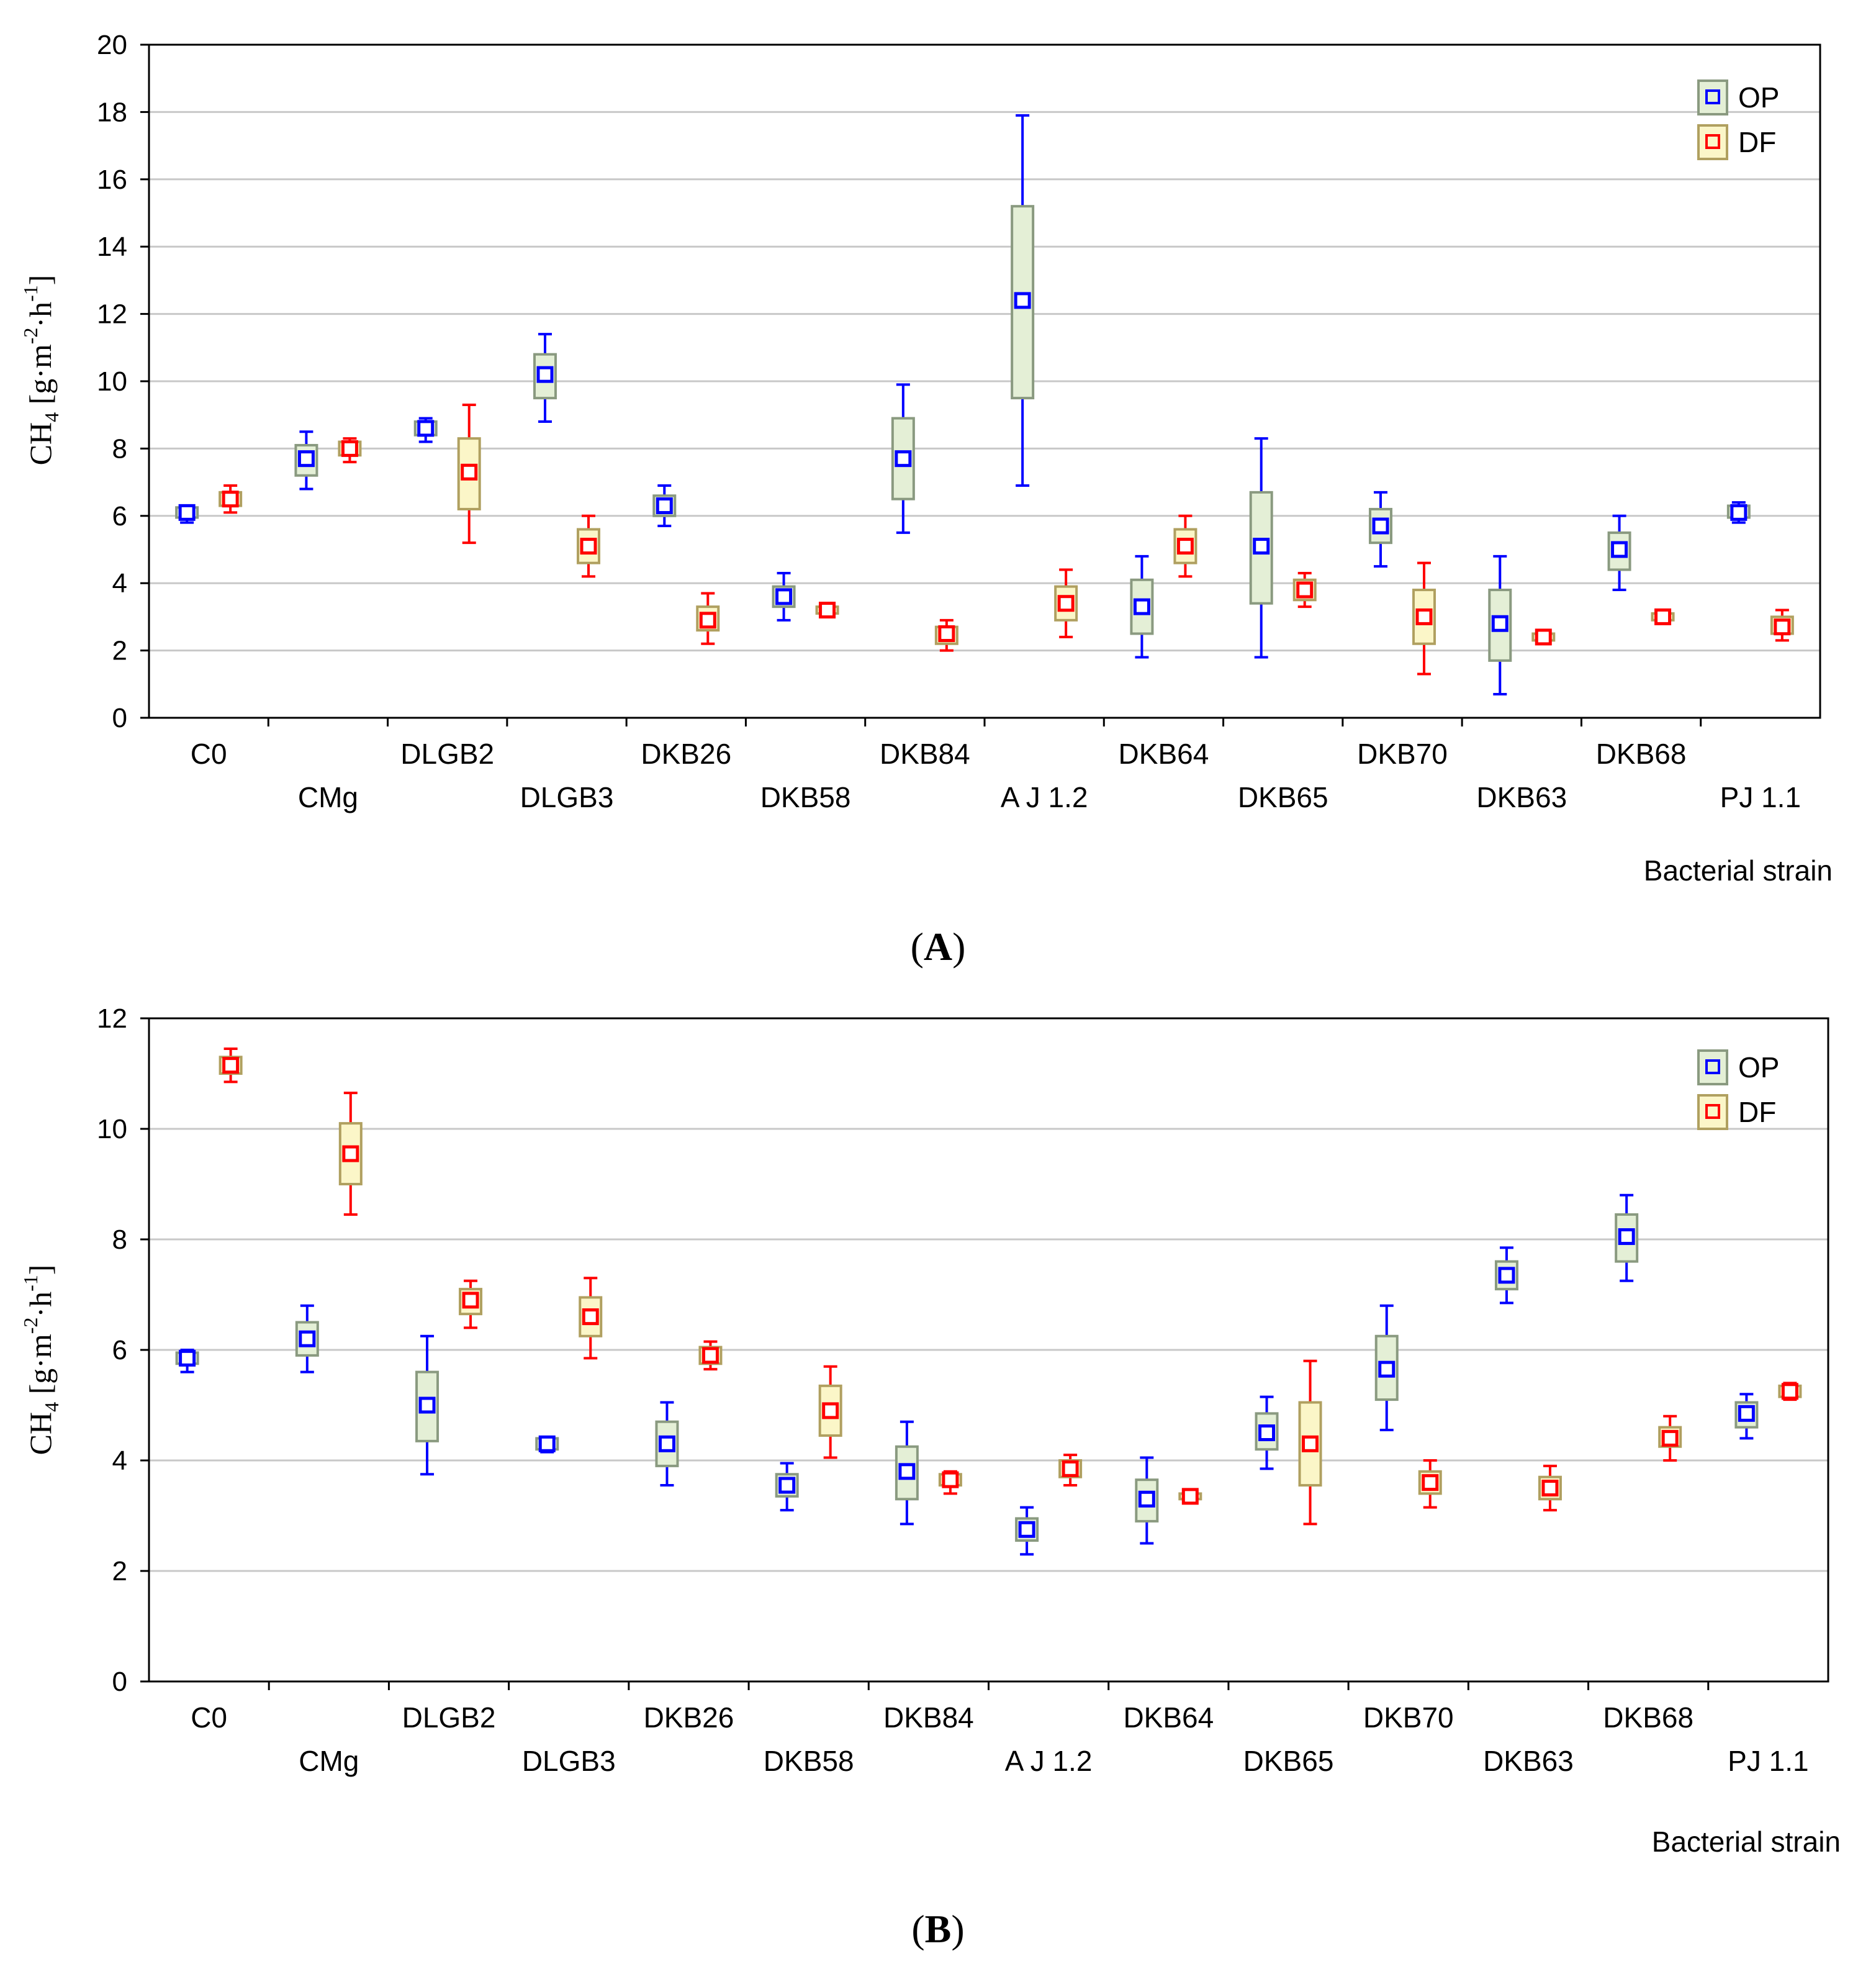  I want to click on panel-b-category-label: DKB68, so click(1648, 1718).